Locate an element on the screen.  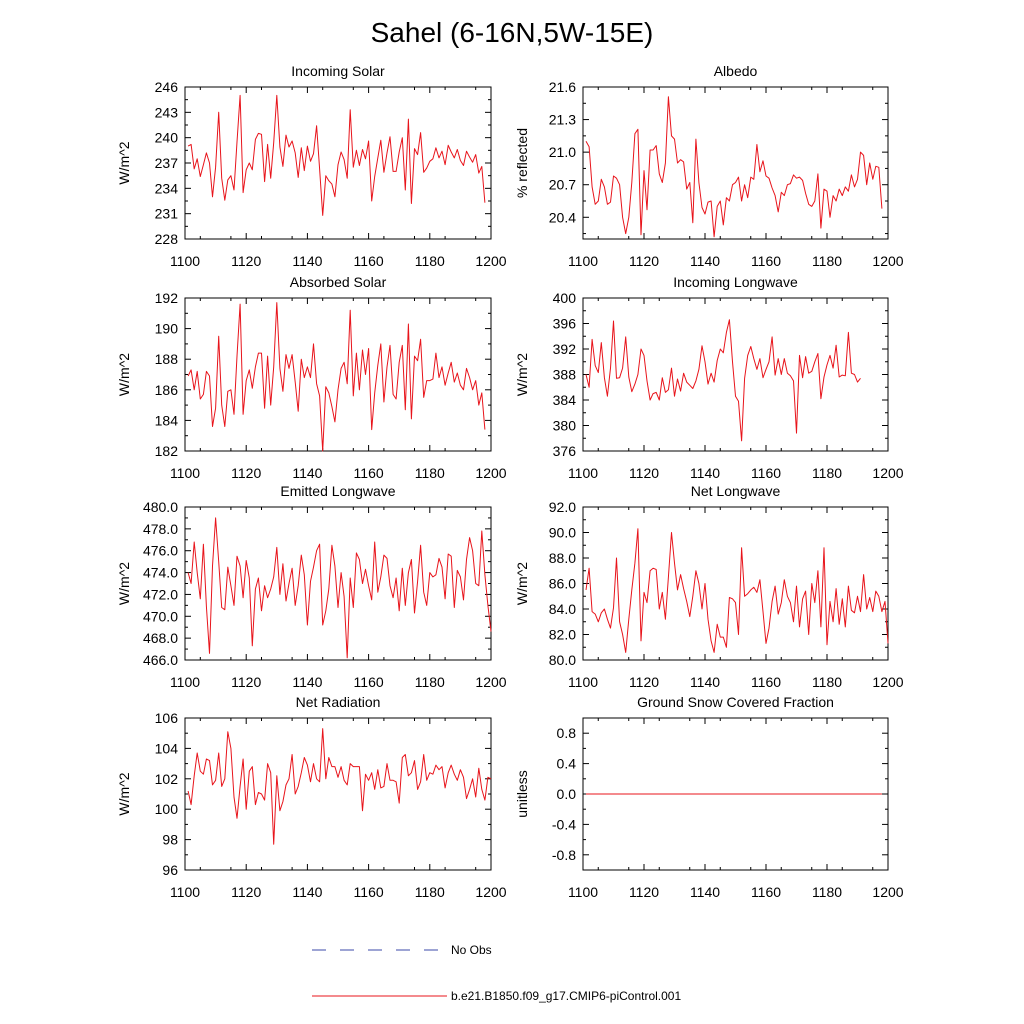
y-tick-label: 468.0 is located at coordinates (160, 638).